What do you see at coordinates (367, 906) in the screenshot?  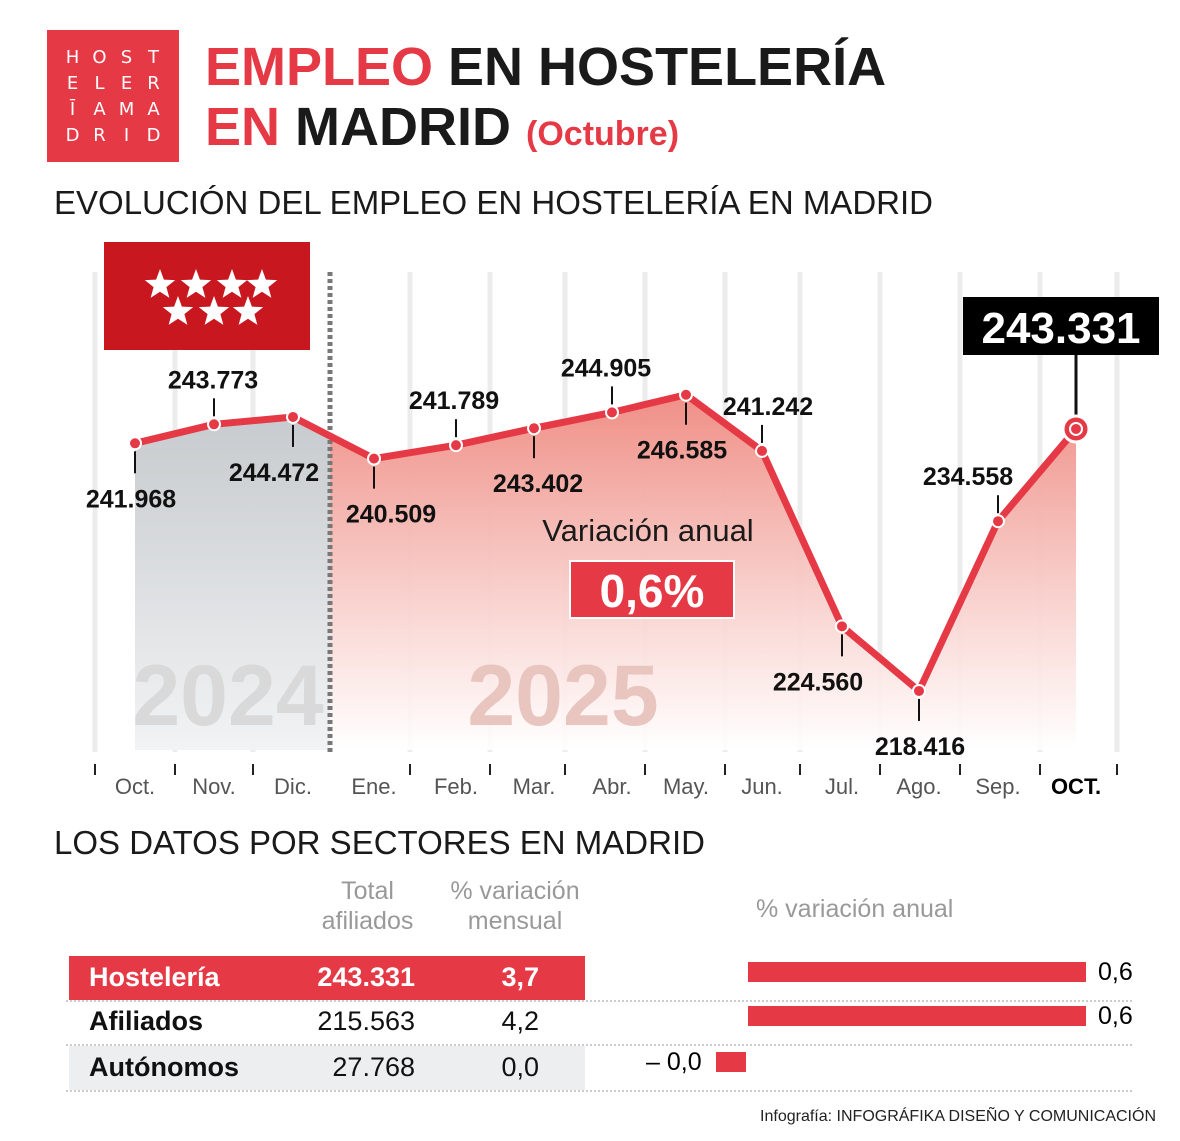 I see `header-total: Total afiliados` at bounding box center [367, 906].